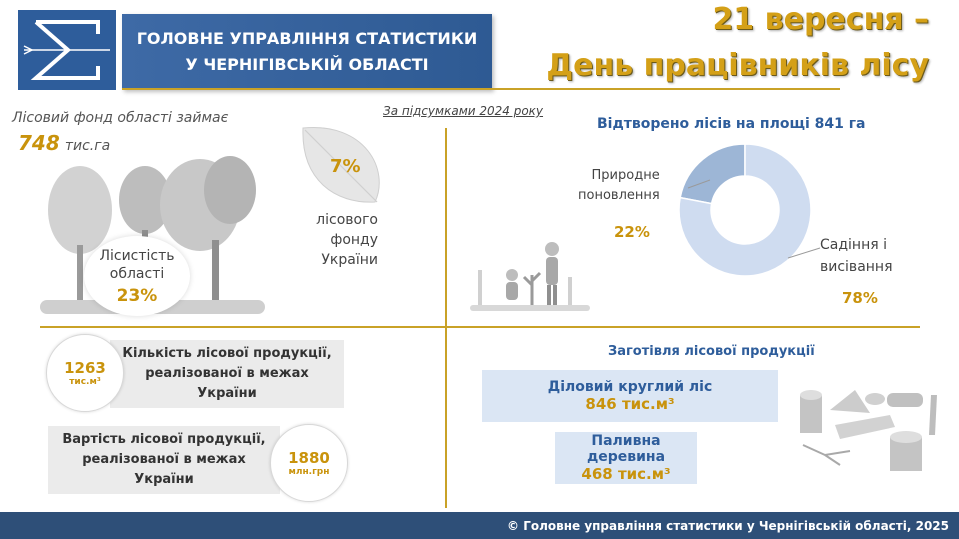 Image resolution: width=959 pixels, height=539 pixels. I want to click on firewood-label: Паливна деревина, so click(626, 449).